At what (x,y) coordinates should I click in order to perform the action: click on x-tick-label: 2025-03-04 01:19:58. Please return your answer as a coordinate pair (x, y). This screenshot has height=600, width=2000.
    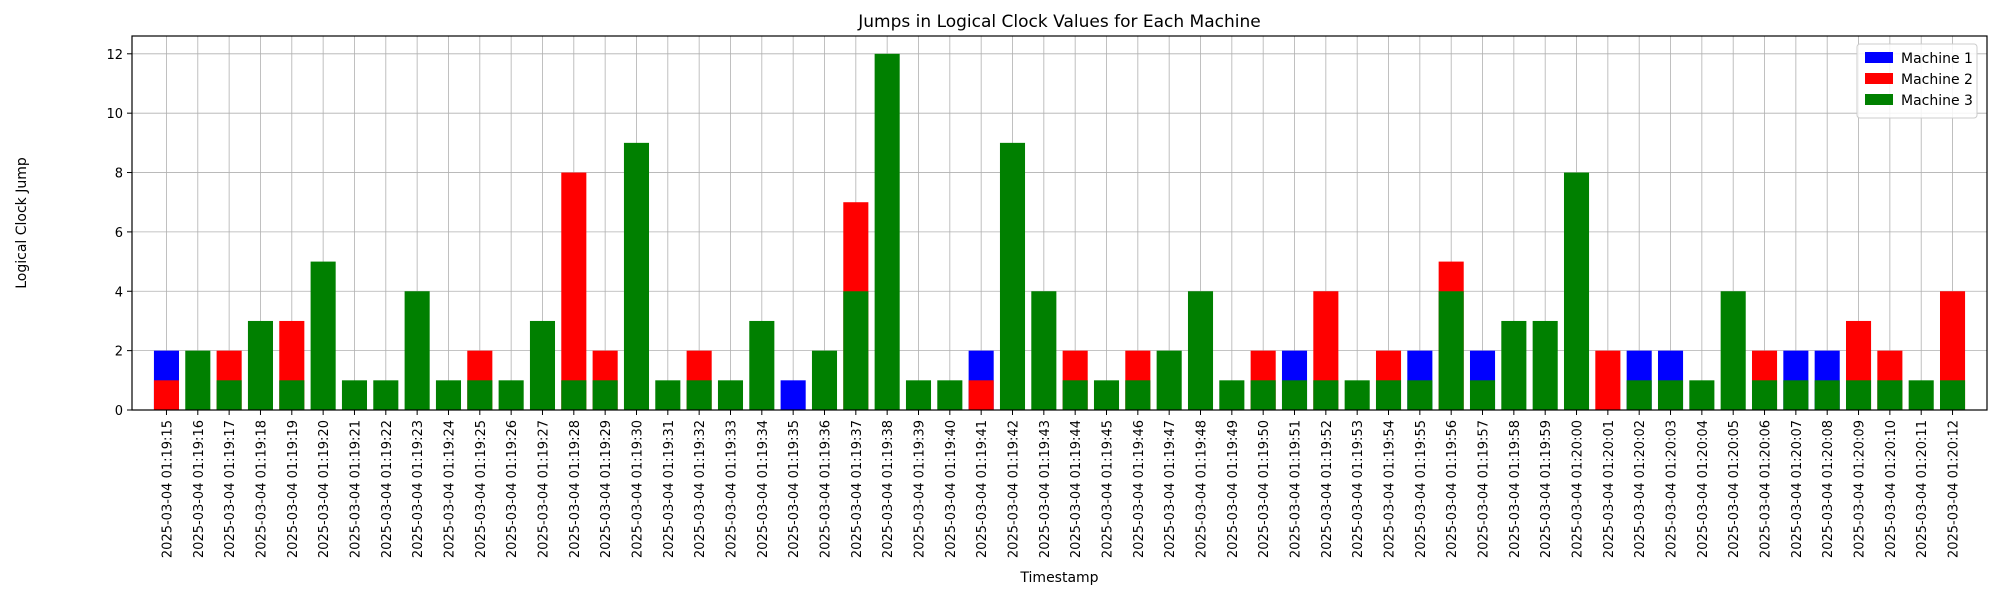
    Looking at the image, I should click on (1515, 489).